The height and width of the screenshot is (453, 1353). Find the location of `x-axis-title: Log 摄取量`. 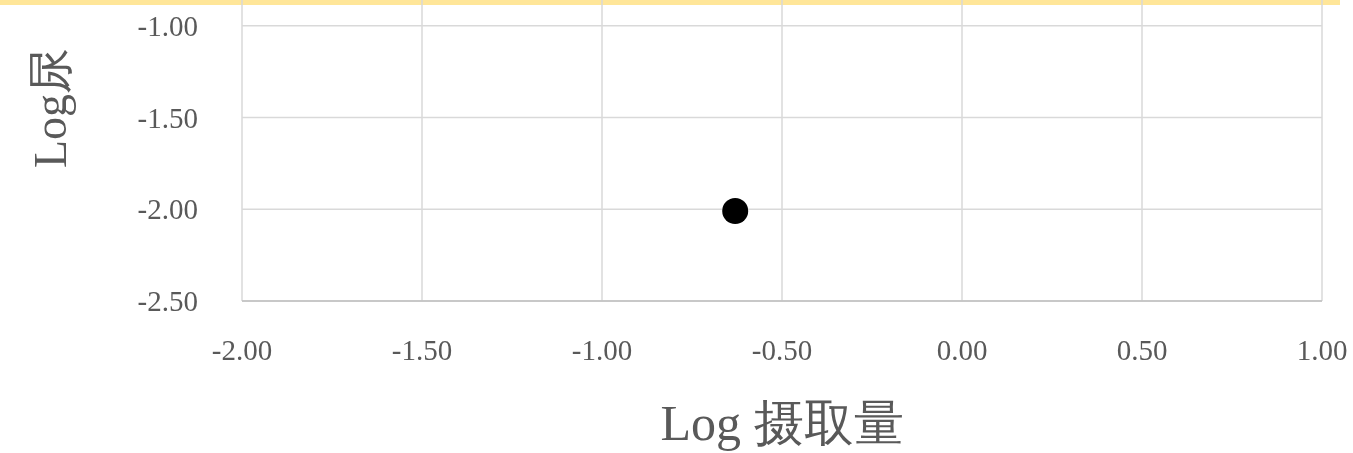

x-axis-title: Log 摄取量 is located at coordinates (782, 423).